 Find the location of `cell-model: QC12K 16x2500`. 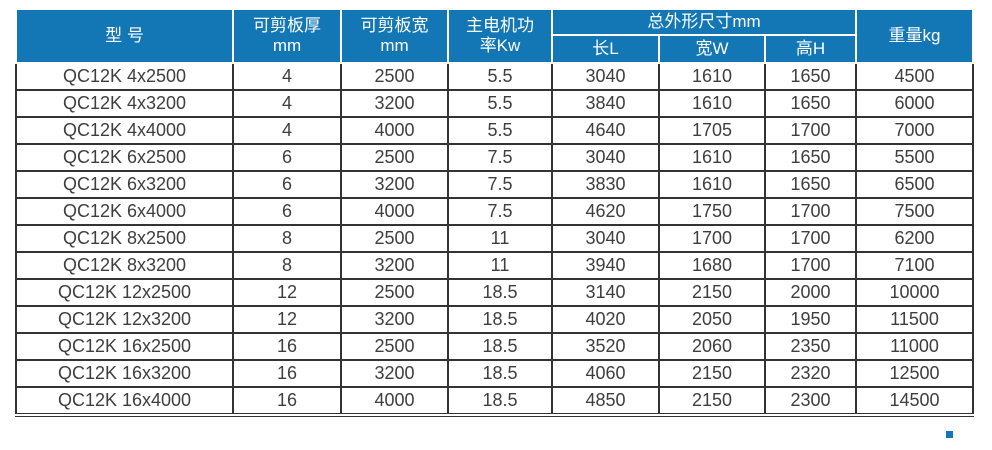

cell-model: QC12K 16x2500 is located at coordinates (124, 346).